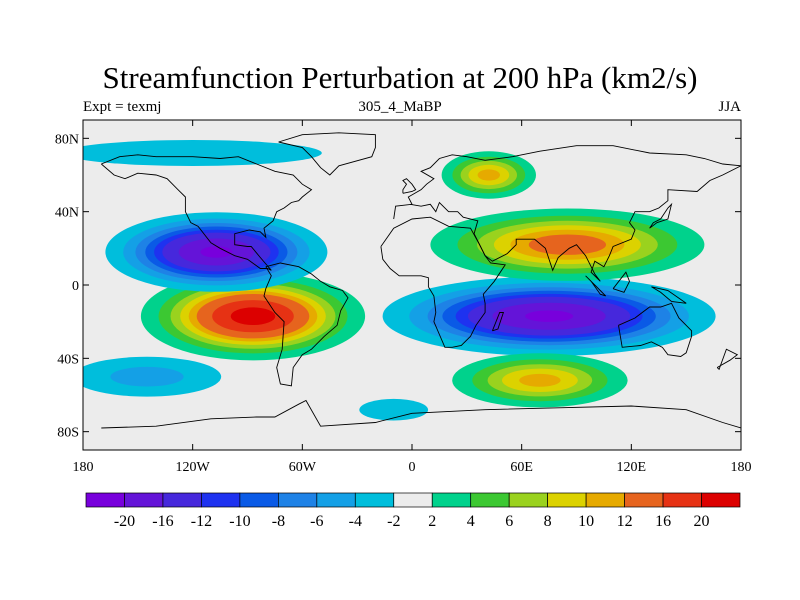  I want to click on feature-high-northern-europe, so click(488, 175).